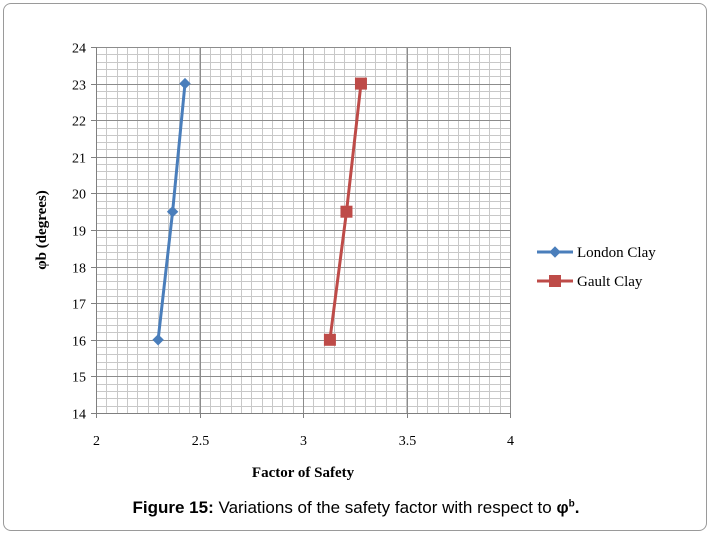 This screenshot has height=536, width=712. What do you see at coordinates (303, 441) in the screenshot?
I see `x-tick-label: 3` at bounding box center [303, 441].